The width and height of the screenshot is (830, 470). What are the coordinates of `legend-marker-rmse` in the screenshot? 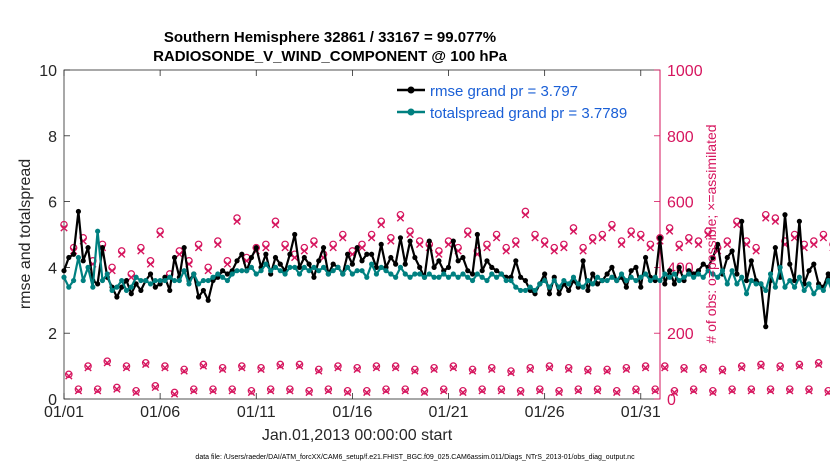 It's located at (411, 90).